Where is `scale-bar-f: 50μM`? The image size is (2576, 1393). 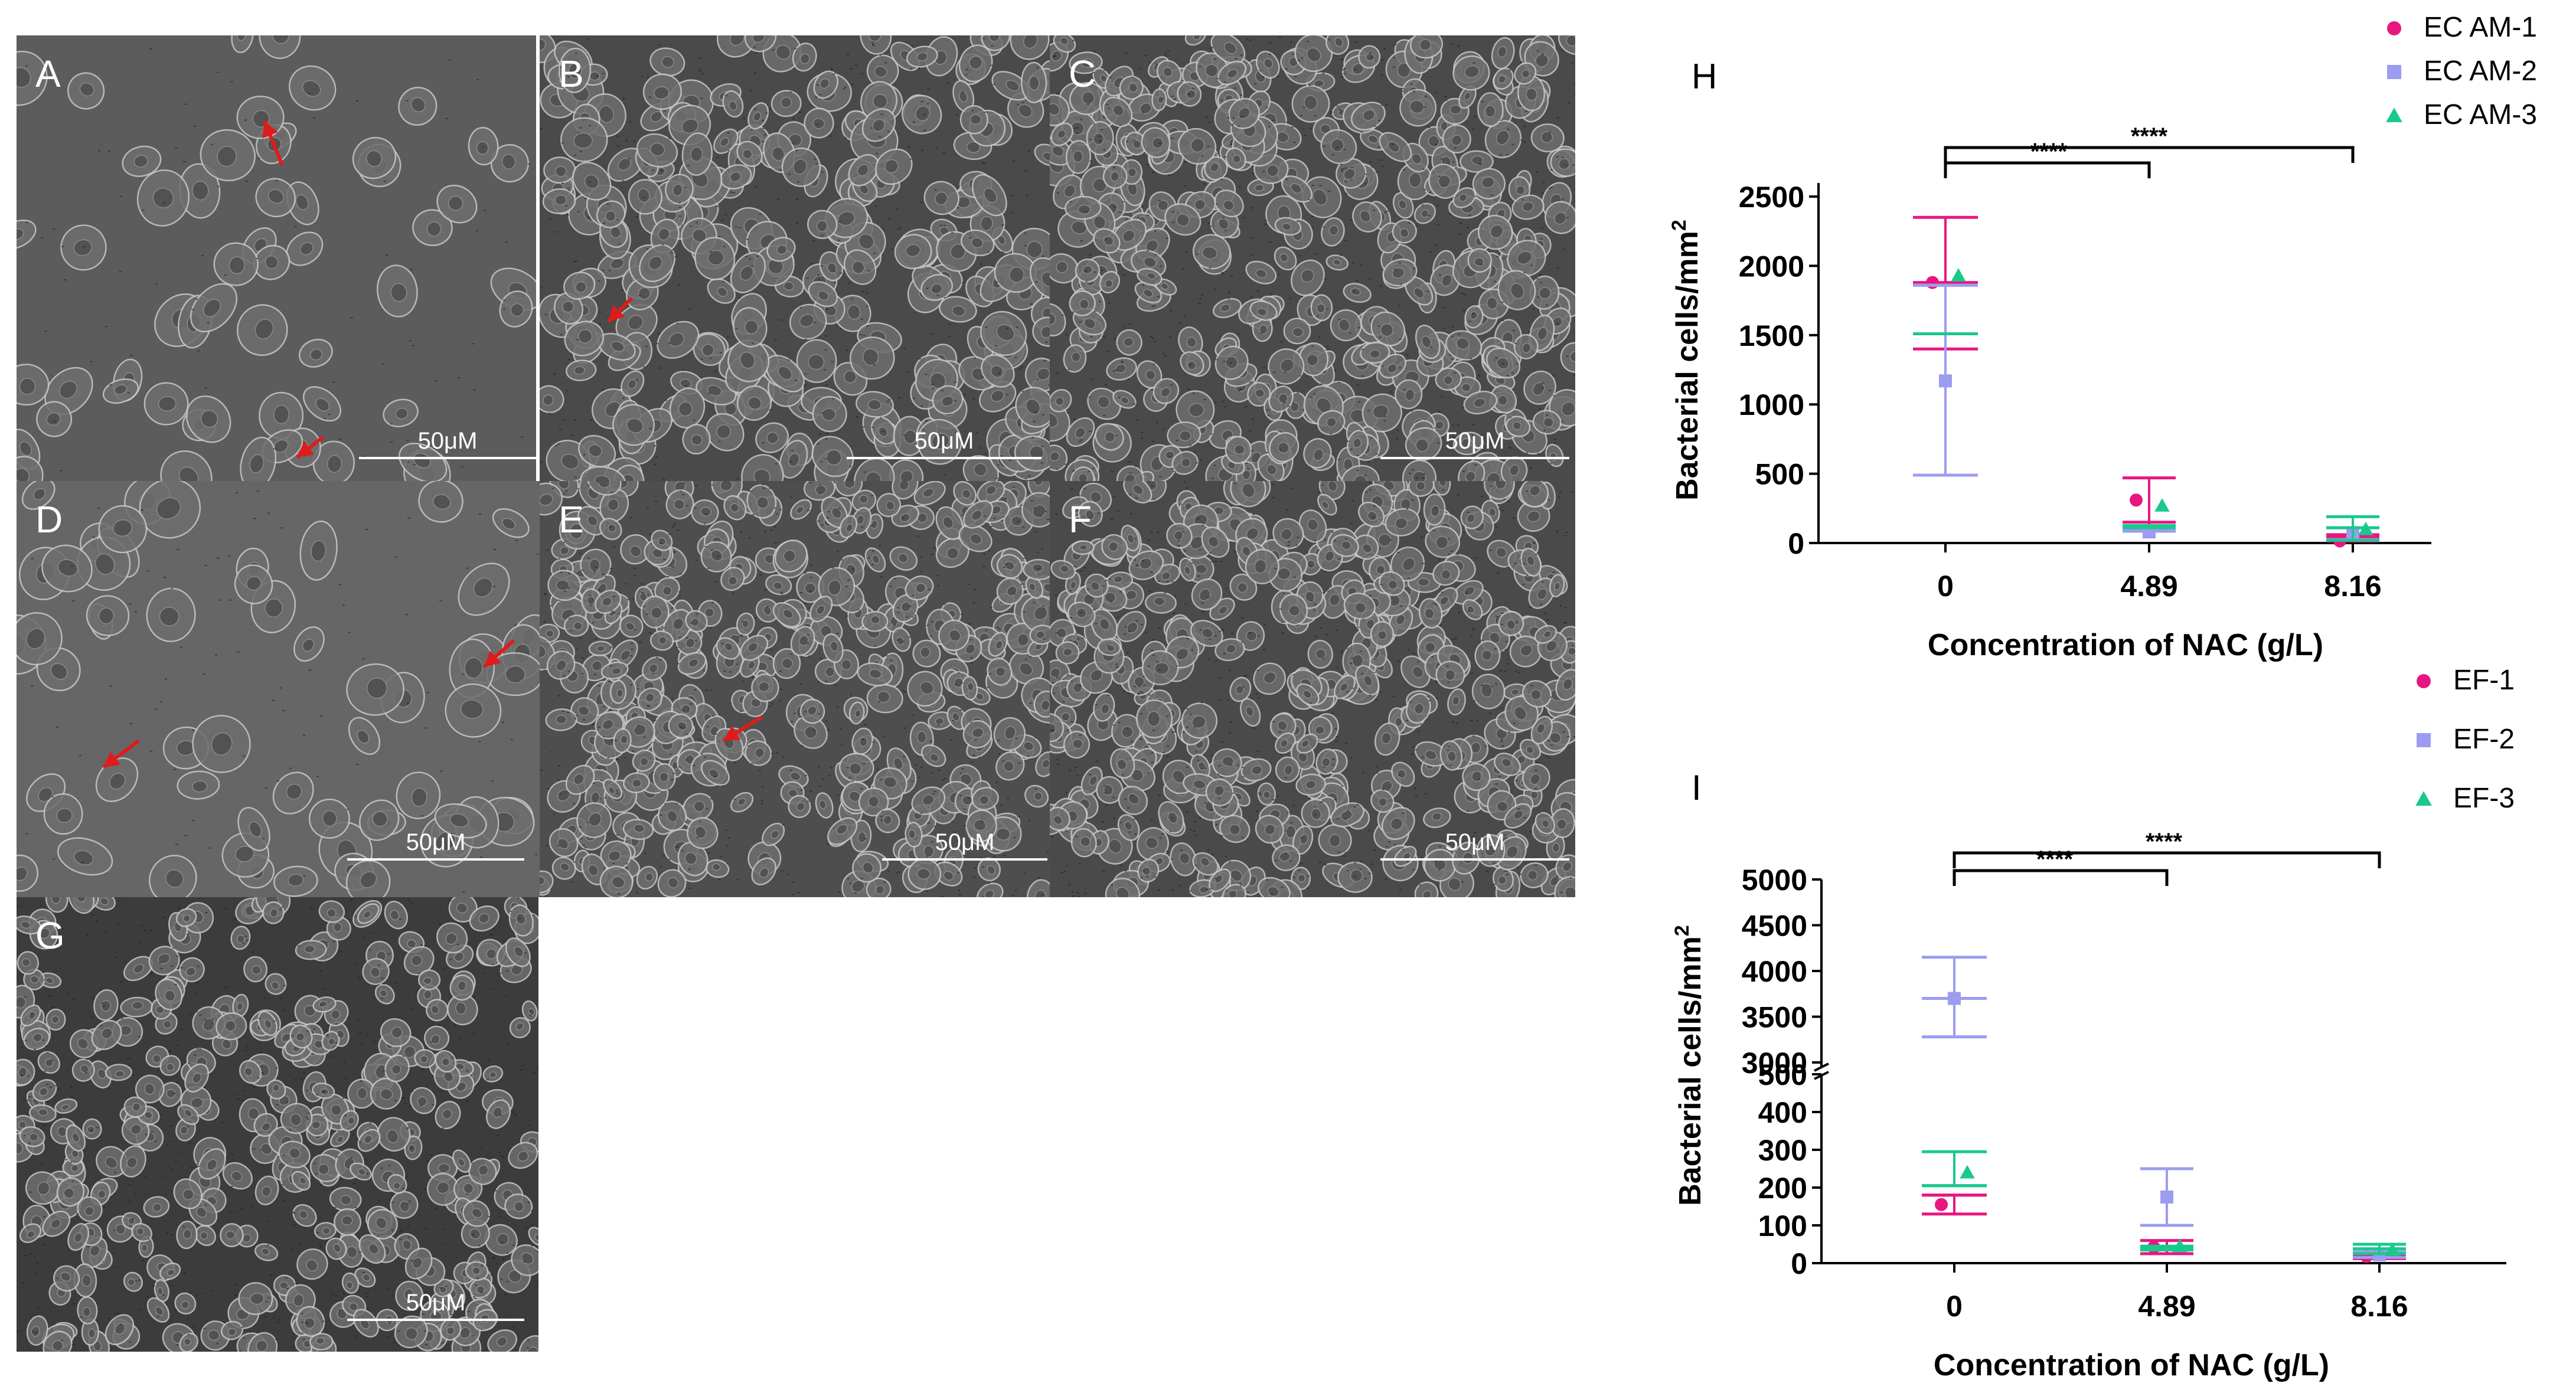
scale-bar-f: 50μM is located at coordinates (1474, 845).